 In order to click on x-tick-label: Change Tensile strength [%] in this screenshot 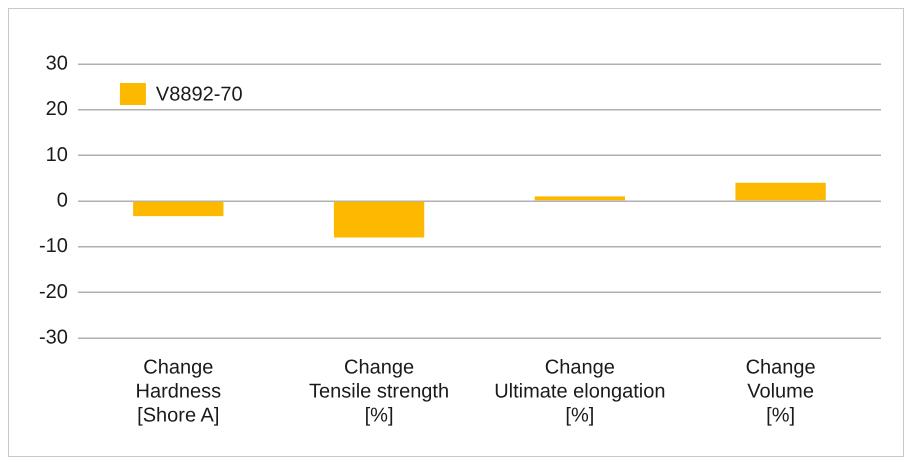, I will do `click(379, 391)`.